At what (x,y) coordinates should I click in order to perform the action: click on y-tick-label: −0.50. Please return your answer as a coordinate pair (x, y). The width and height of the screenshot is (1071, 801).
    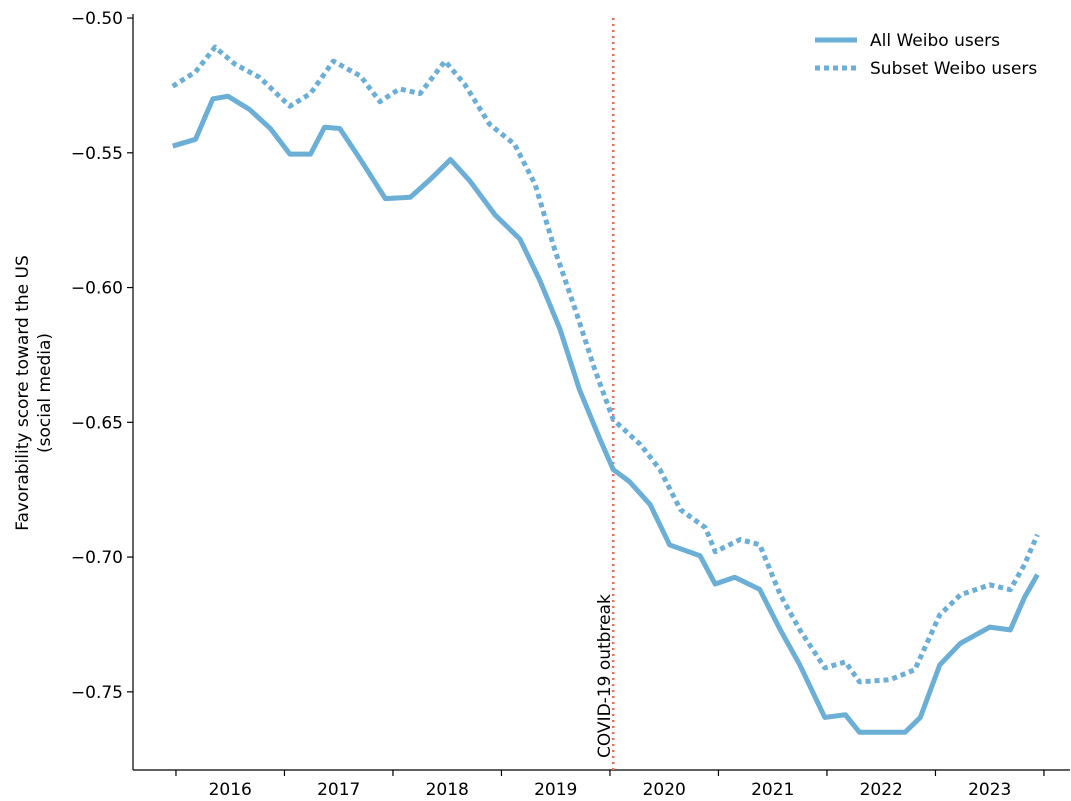
    Looking at the image, I should click on (97, 19).